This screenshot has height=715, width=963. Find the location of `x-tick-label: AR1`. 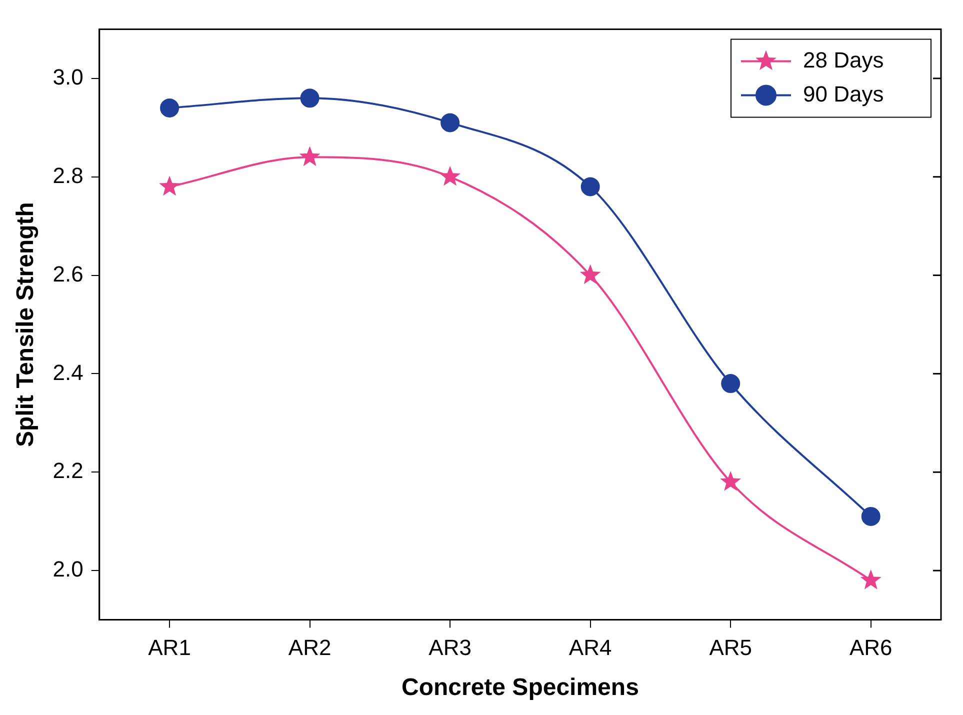

x-tick-label: AR1 is located at coordinates (169, 647).